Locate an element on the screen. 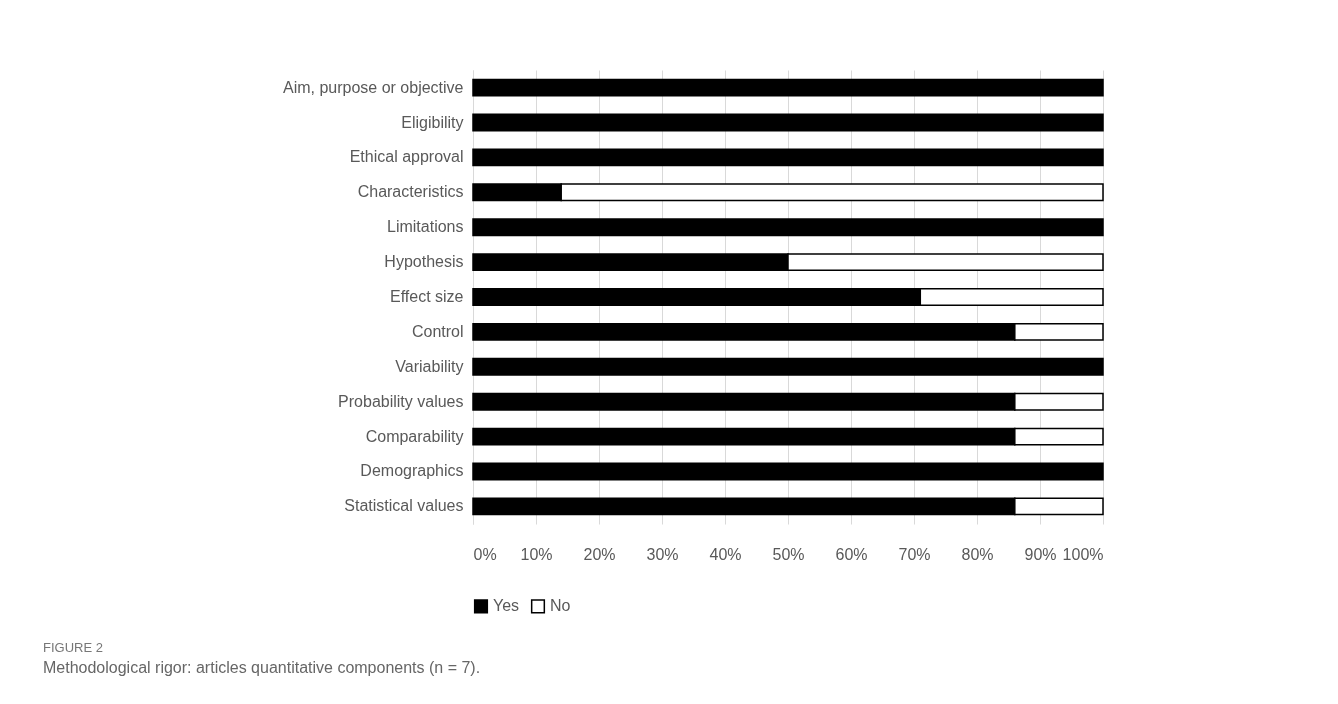 Image resolution: width=1338 pixels, height=704 pixels. y-tick-label: Variability is located at coordinates (429, 366).